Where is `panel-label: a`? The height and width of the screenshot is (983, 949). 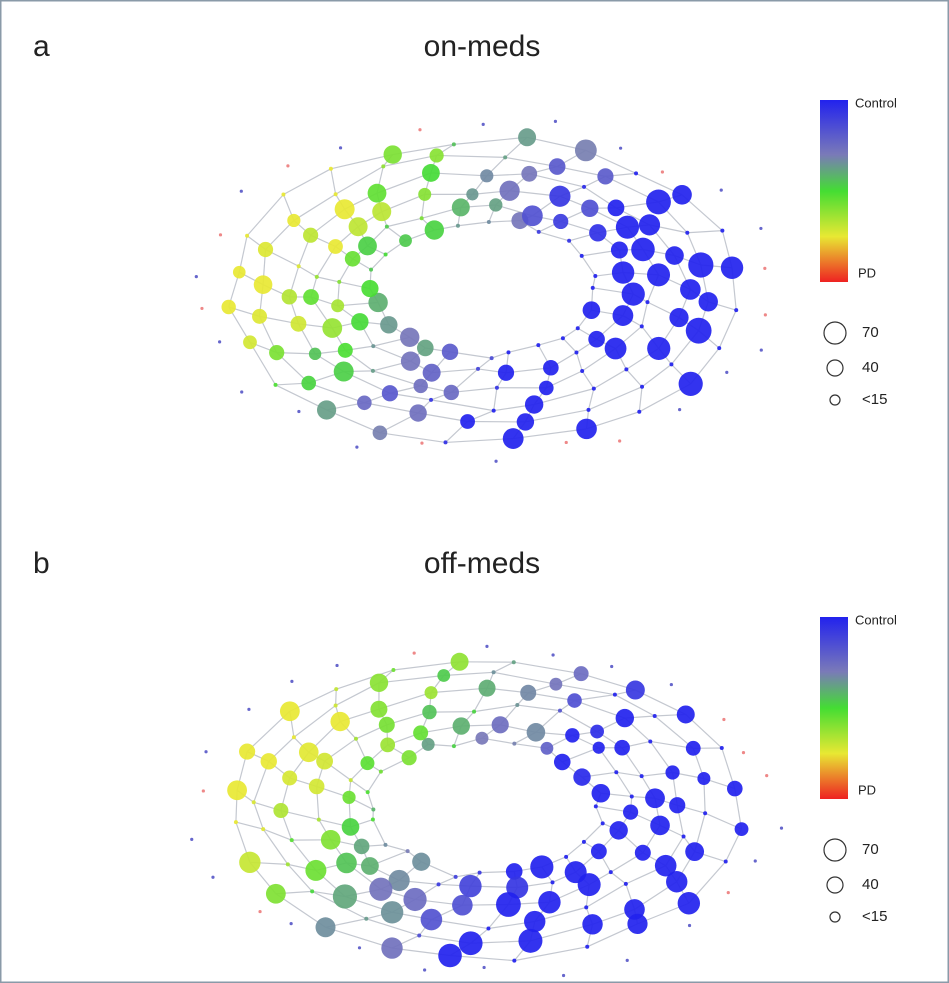
panel-label: a is located at coordinates (41, 46).